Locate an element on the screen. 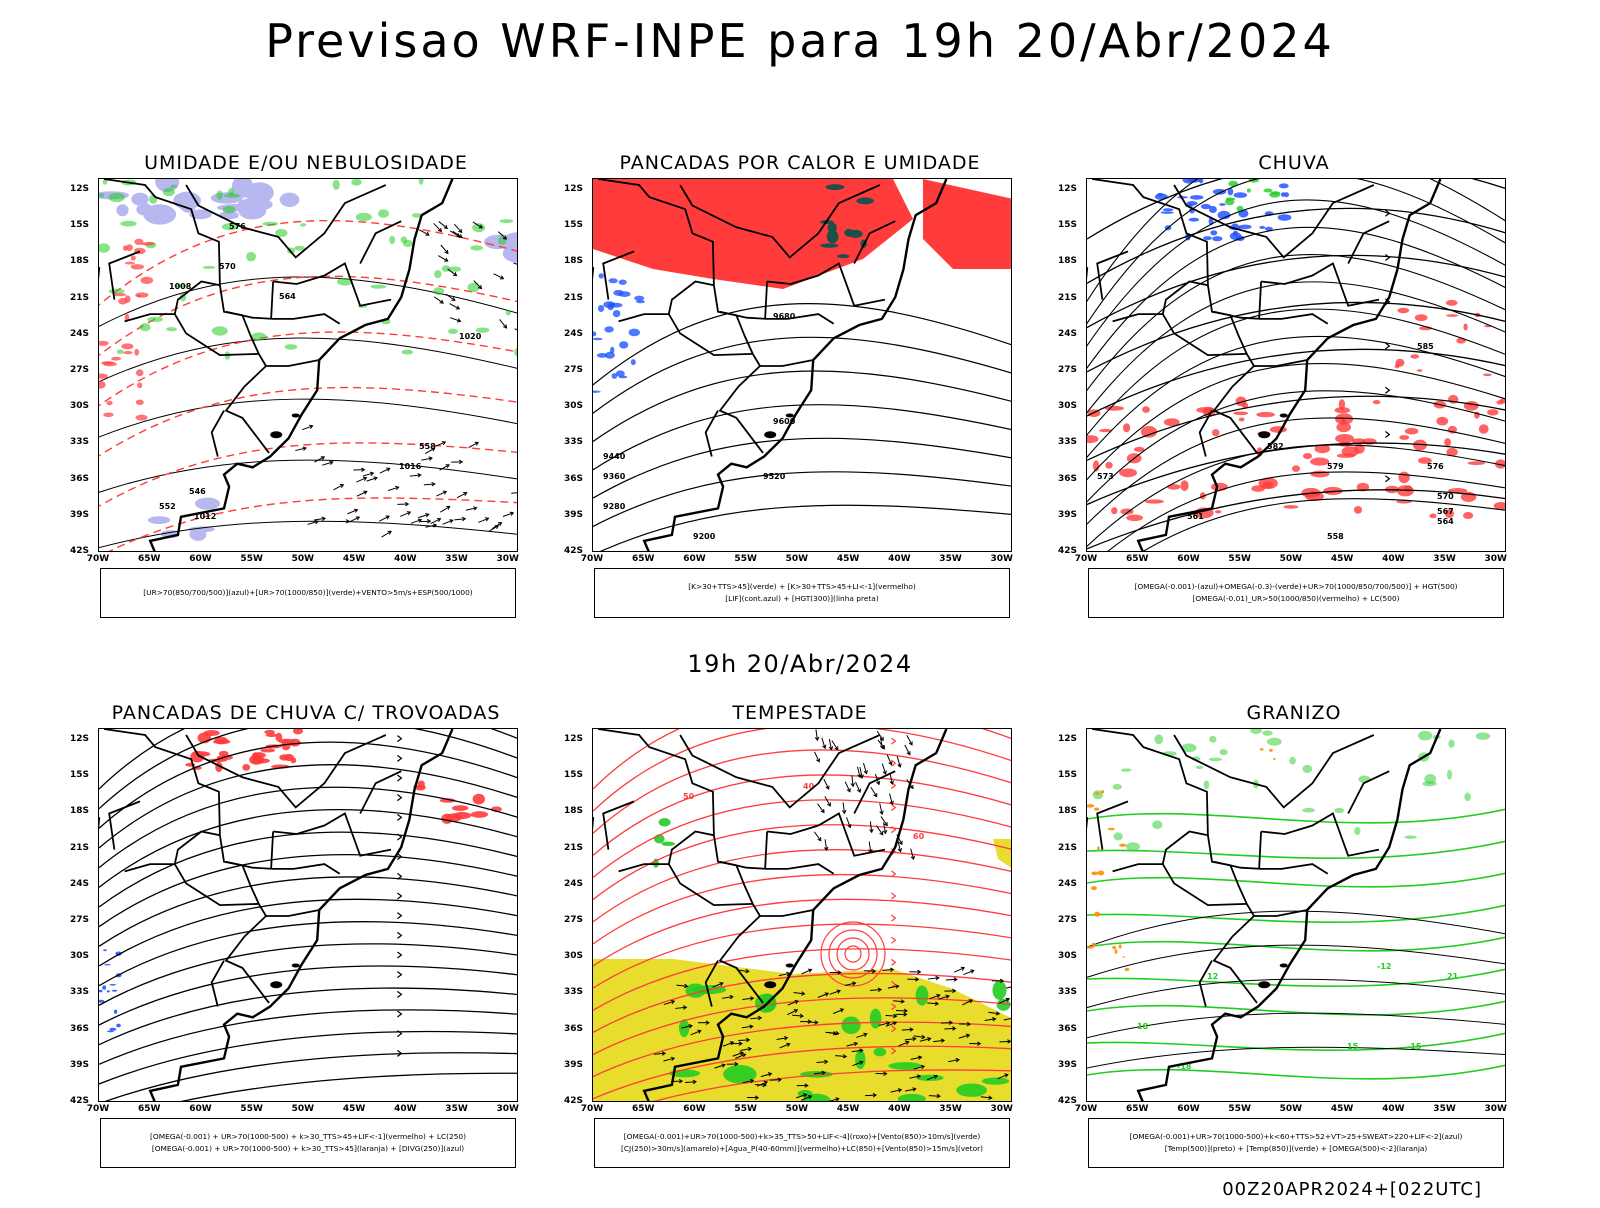 The height and width of the screenshot is (1208, 1600). panel-title: TEMPESTADE is located at coordinates (800, 713).